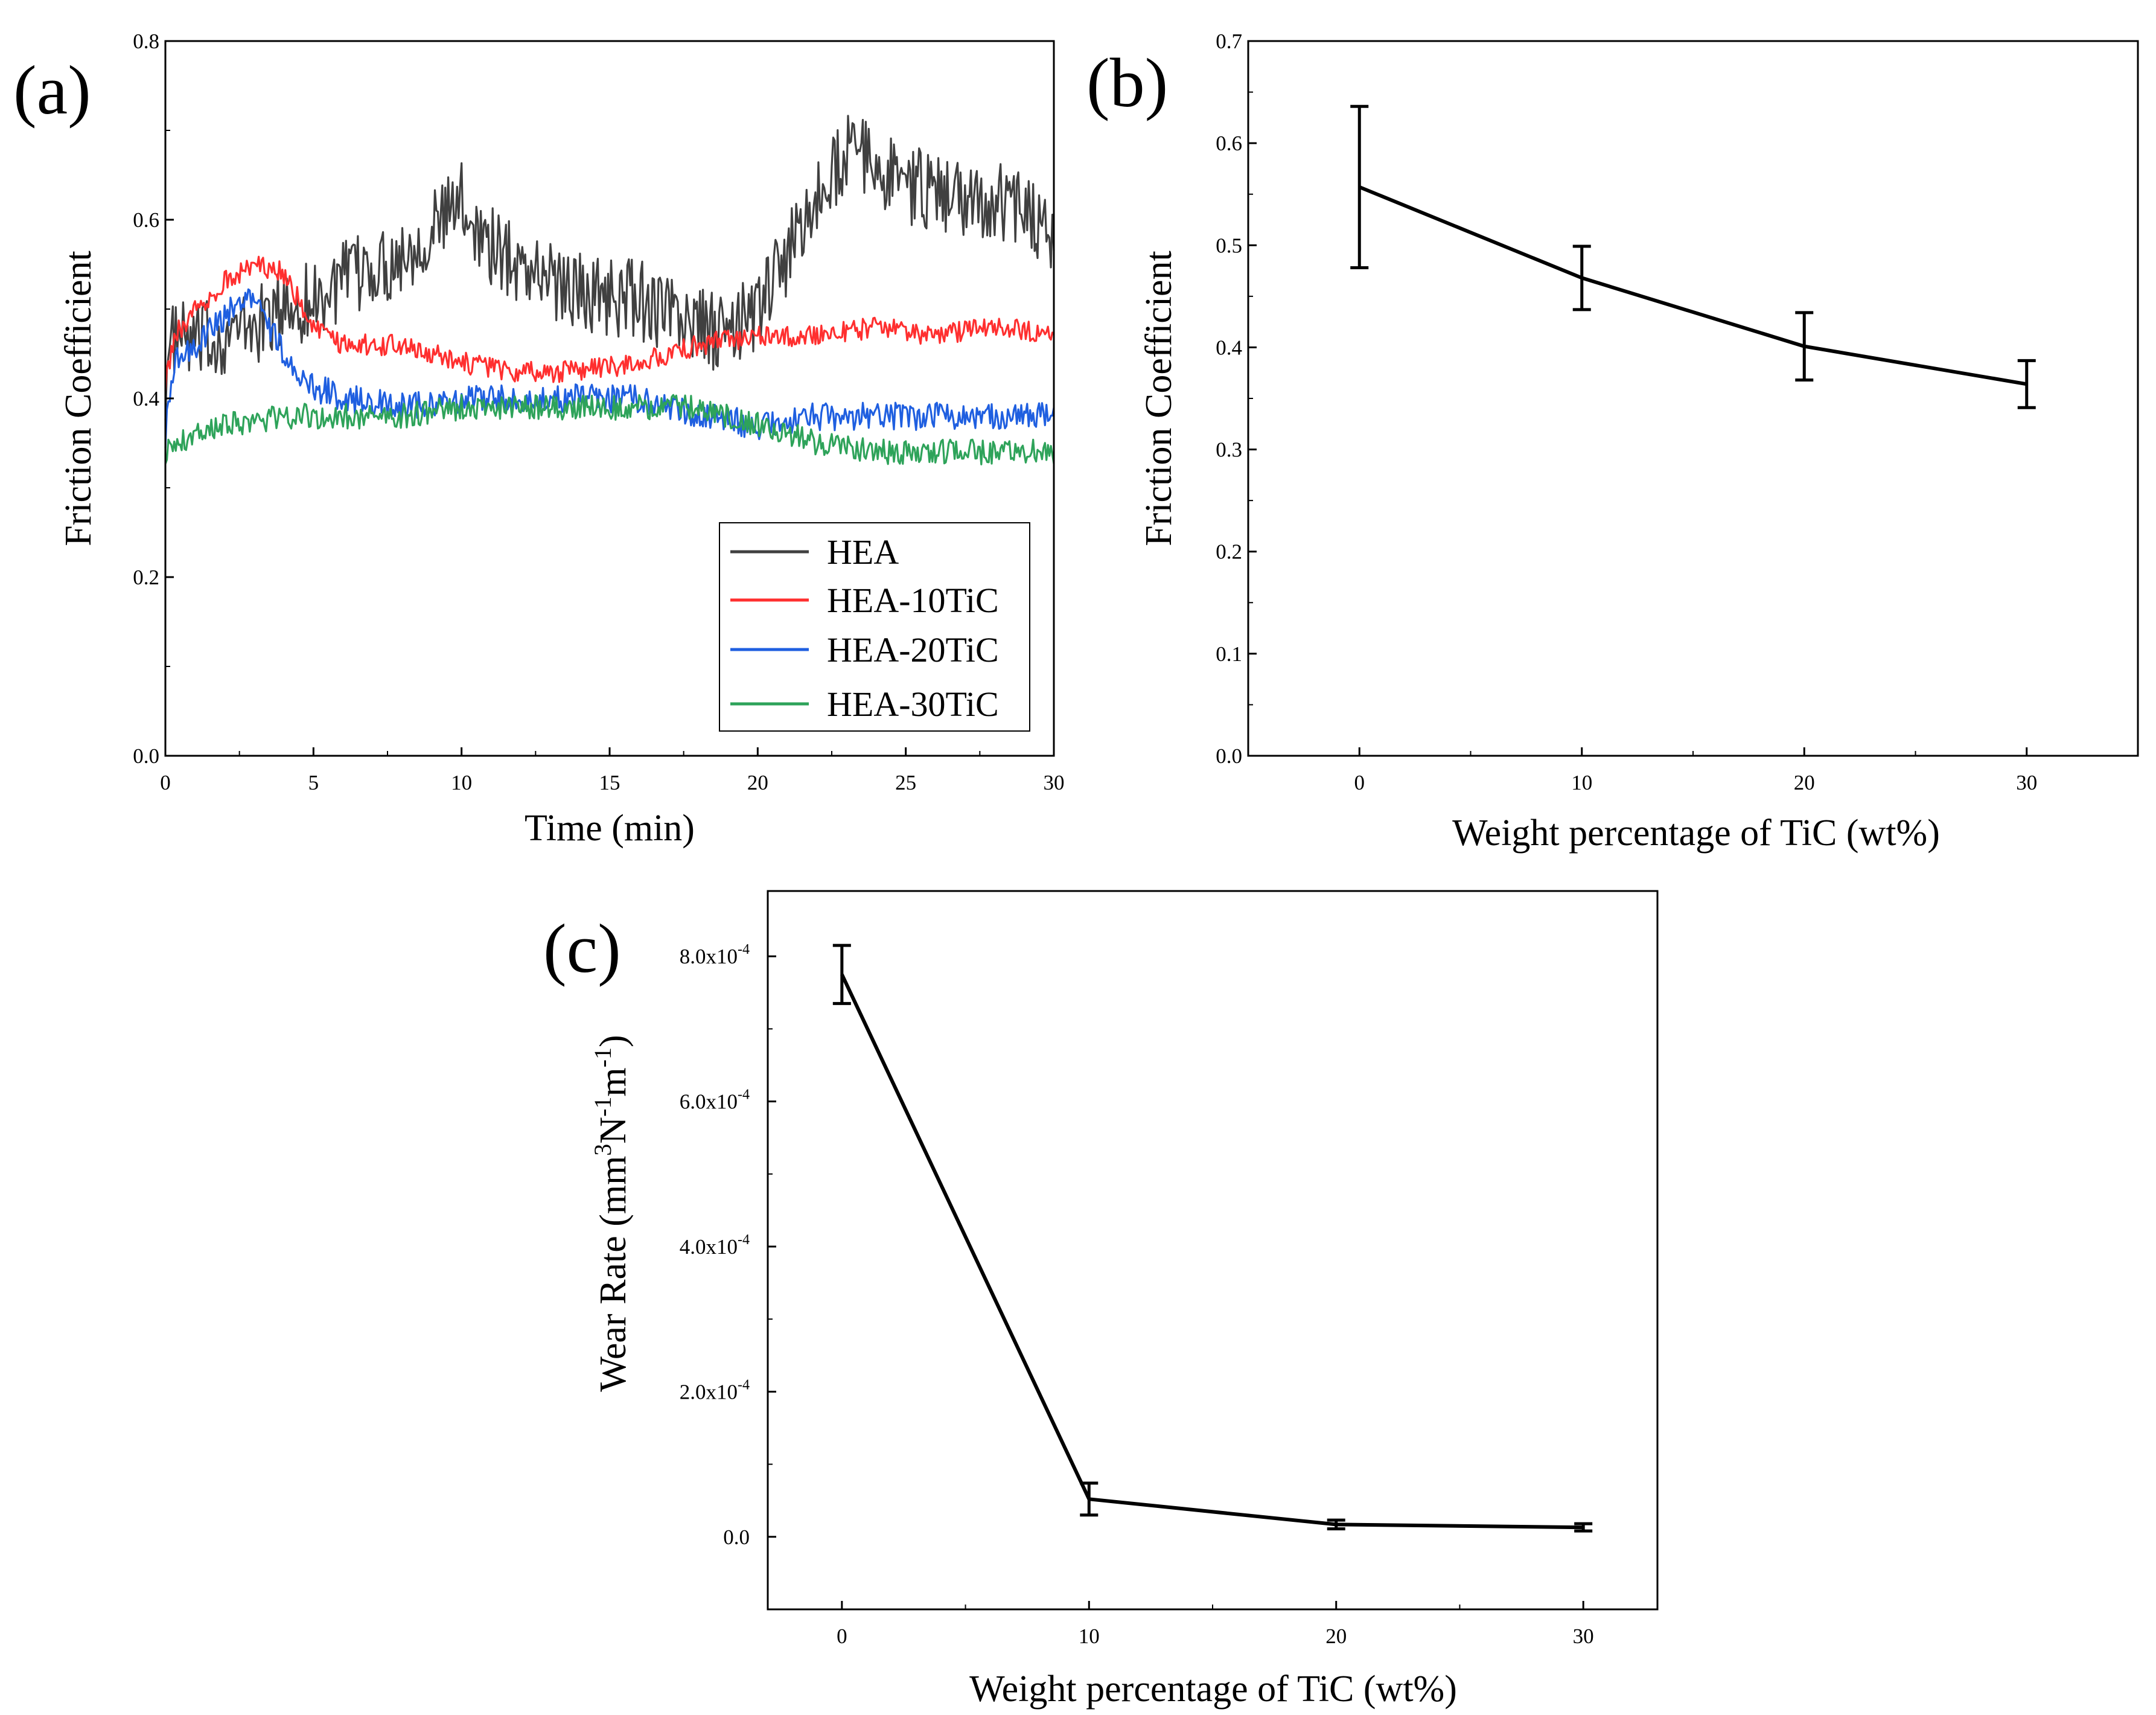 This screenshot has width=2156, height=1715. What do you see at coordinates (613, 1041) in the screenshot?
I see `c-ylabel-part4: )` at bounding box center [613, 1041].